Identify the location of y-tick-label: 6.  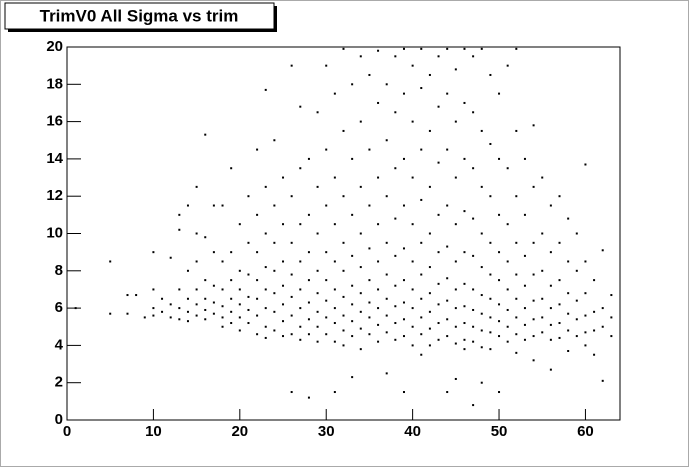
(59, 307).